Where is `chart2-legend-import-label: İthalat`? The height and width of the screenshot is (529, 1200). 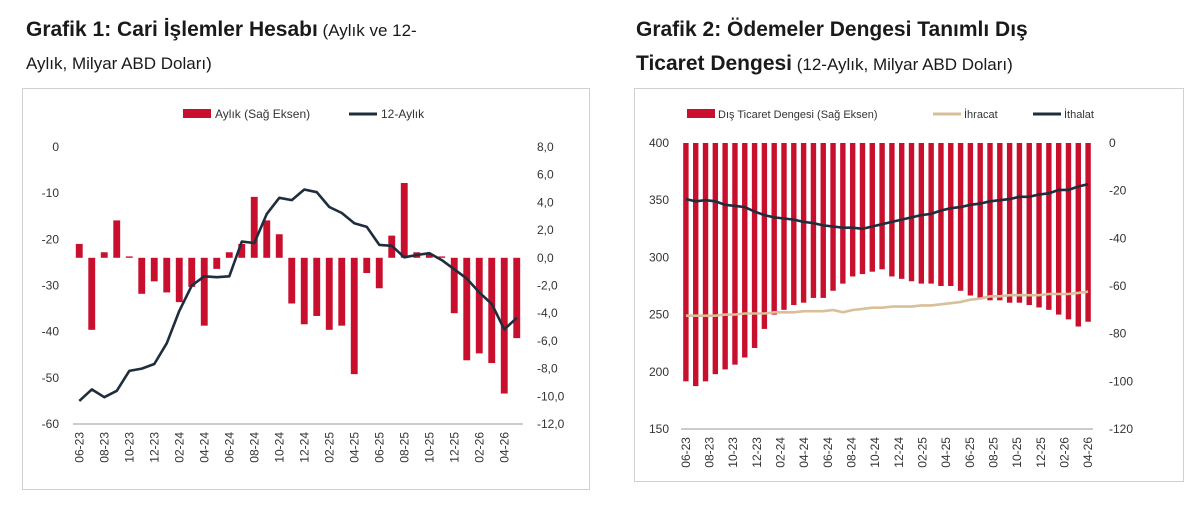 chart2-legend-import-label: İthalat is located at coordinates (1079, 114).